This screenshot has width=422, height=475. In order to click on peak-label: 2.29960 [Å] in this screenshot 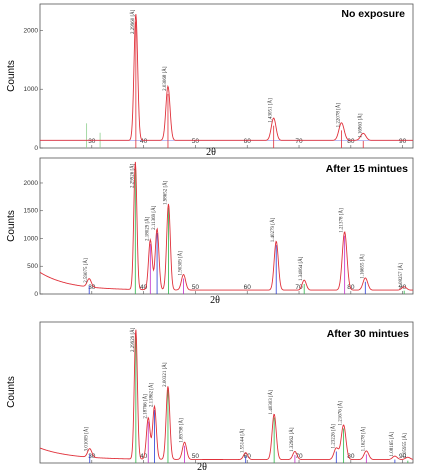, I will do `click(133, 21)`.